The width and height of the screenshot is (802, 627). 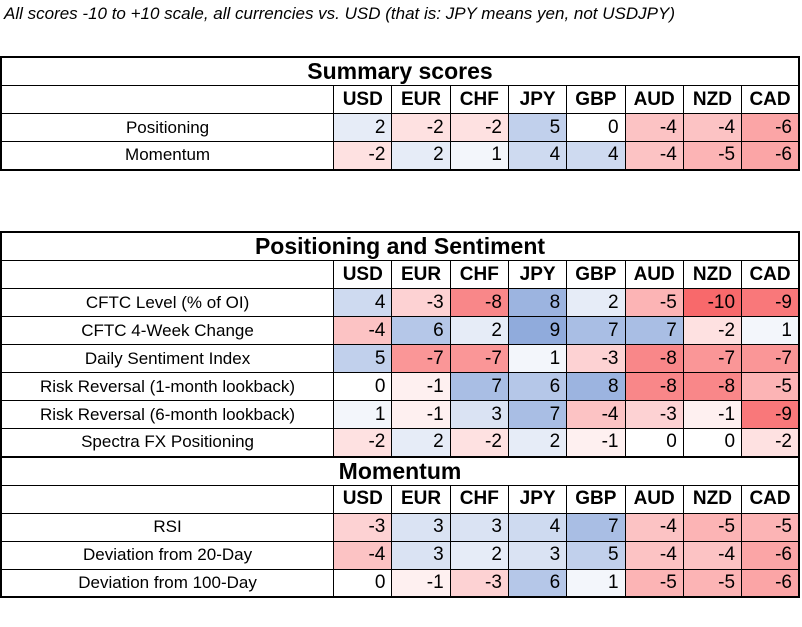 I want to click on score-cell-nzd: -1, so click(x=712, y=414).